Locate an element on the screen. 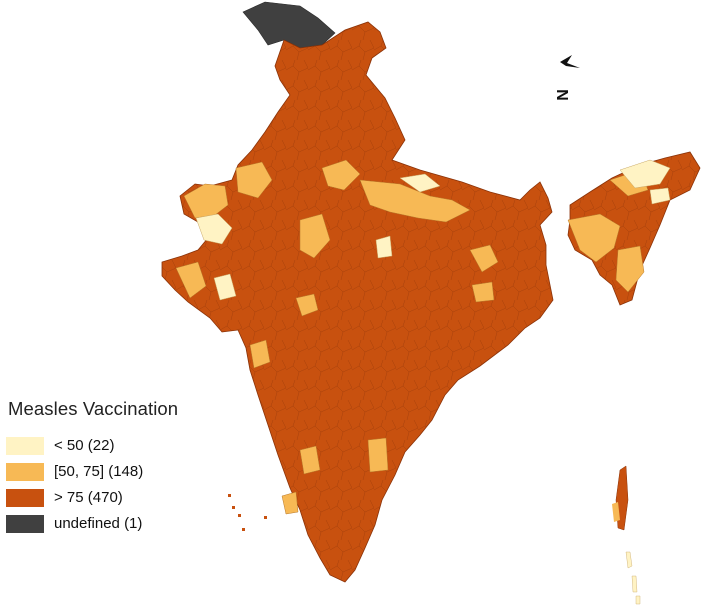 The width and height of the screenshot is (709, 610). legend-title: Measles Vaccination is located at coordinates (93, 408).